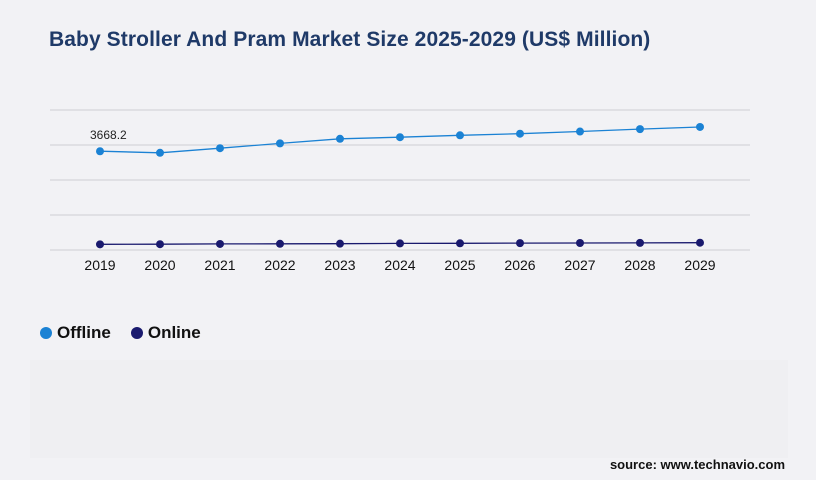 The height and width of the screenshot is (480, 816). I want to click on legend-marker-online, so click(136, 333).